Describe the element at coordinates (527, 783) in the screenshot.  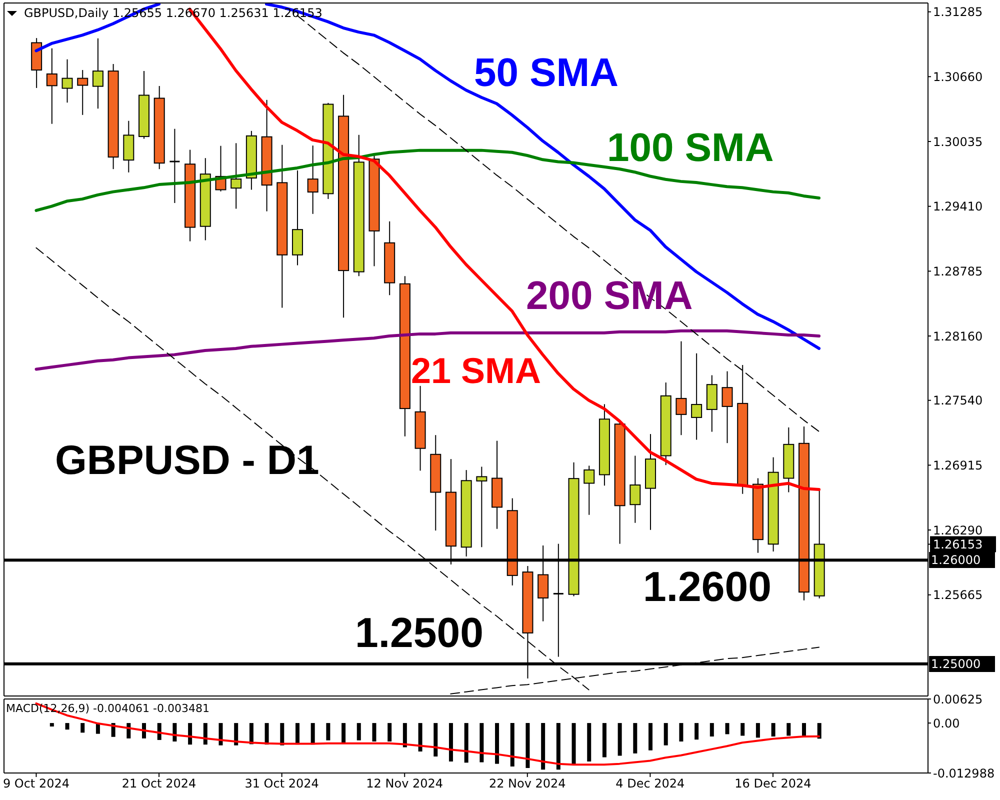
I see `x-tick-label: 22 Nov 2024` at that location.